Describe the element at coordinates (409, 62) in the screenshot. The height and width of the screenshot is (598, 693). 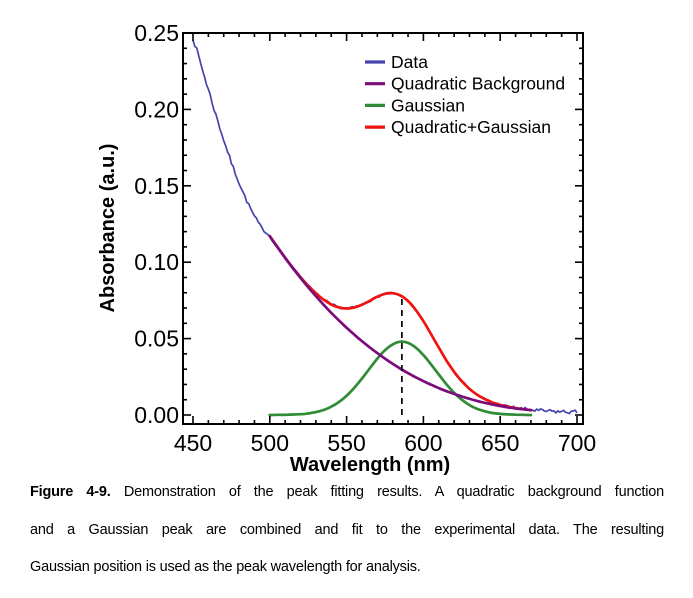
I see `legend-label-0: Data` at that location.